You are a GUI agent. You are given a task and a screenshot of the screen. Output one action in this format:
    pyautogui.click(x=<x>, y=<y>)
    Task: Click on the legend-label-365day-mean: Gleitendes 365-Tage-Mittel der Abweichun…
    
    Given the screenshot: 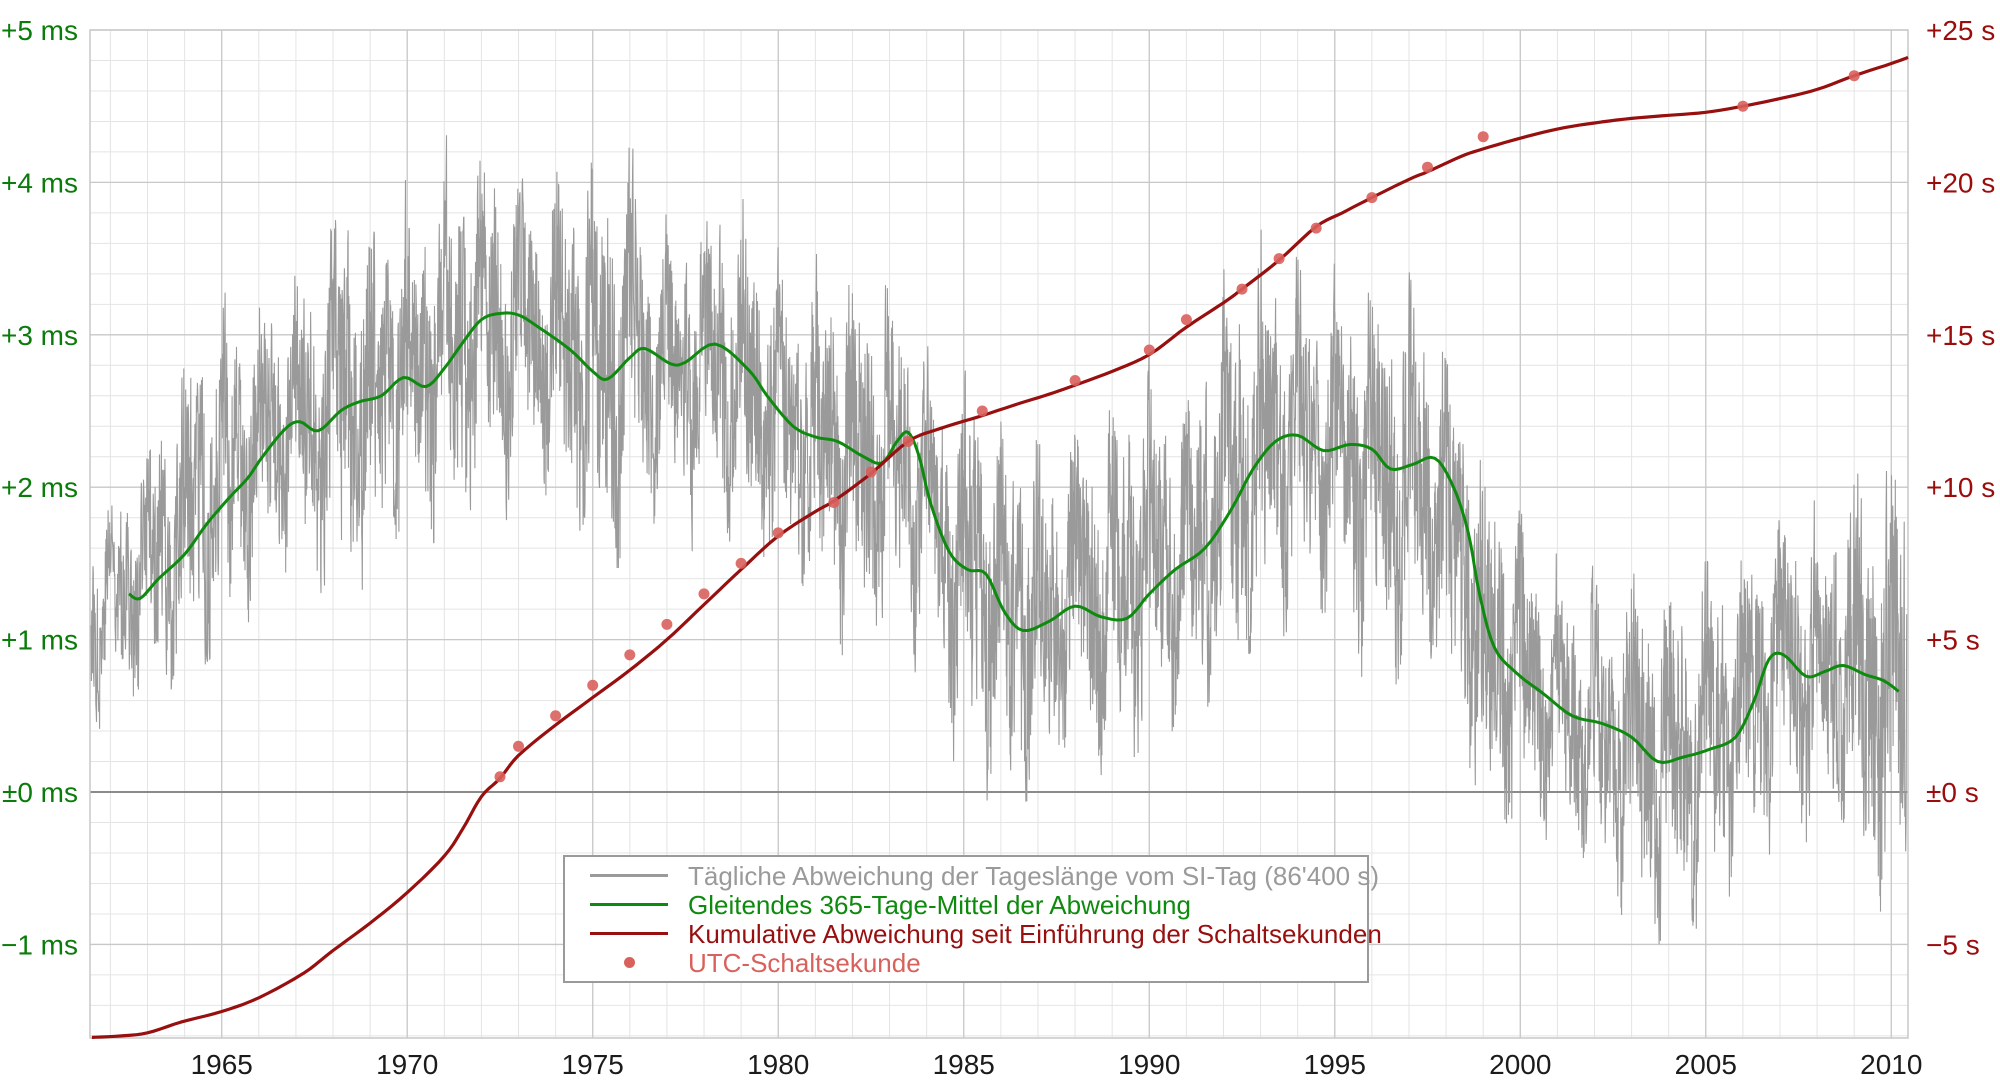 What is the action you would take?
    pyautogui.click(x=939, y=904)
    